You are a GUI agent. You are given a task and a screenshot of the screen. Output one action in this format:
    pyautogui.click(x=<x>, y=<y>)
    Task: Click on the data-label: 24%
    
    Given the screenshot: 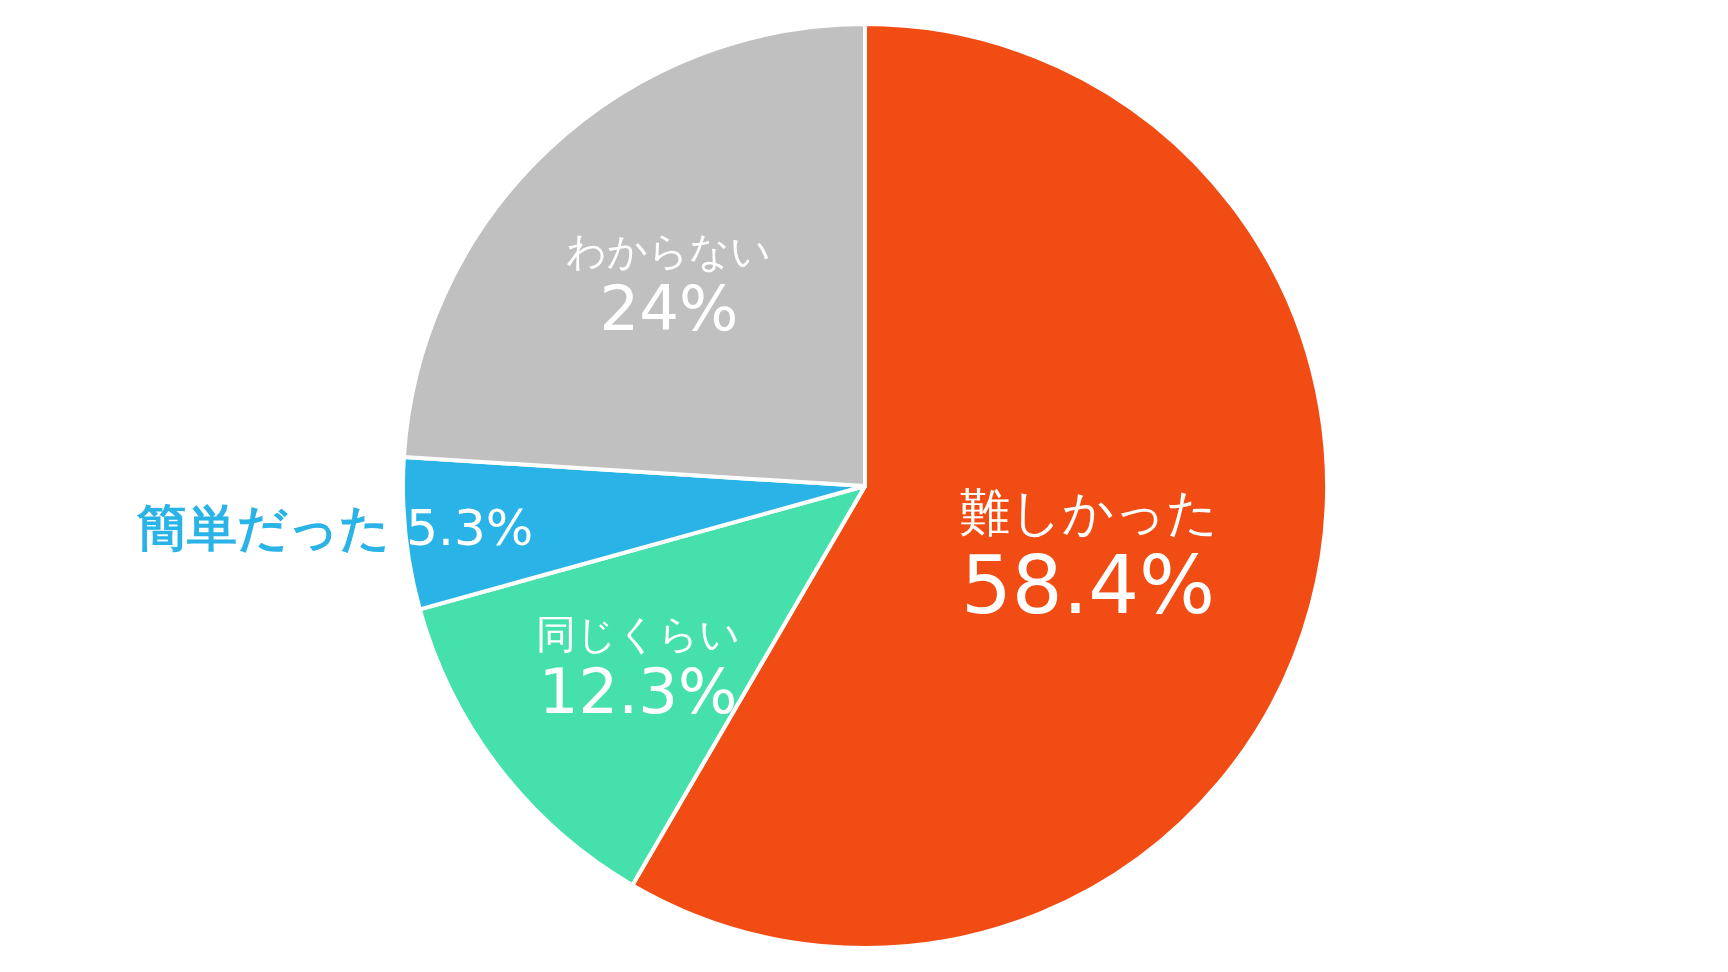 What is the action you would take?
    pyautogui.click(x=669, y=308)
    